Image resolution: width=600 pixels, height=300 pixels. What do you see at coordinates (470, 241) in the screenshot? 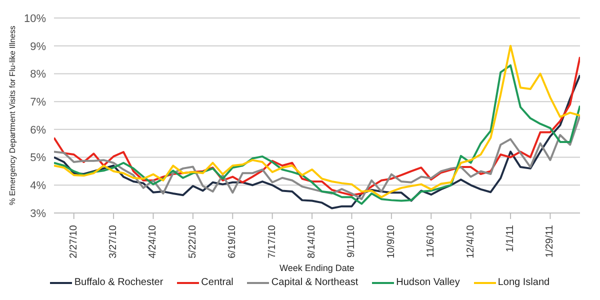
I see `x-tick-label: 12/4/10` at bounding box center [470, 241].